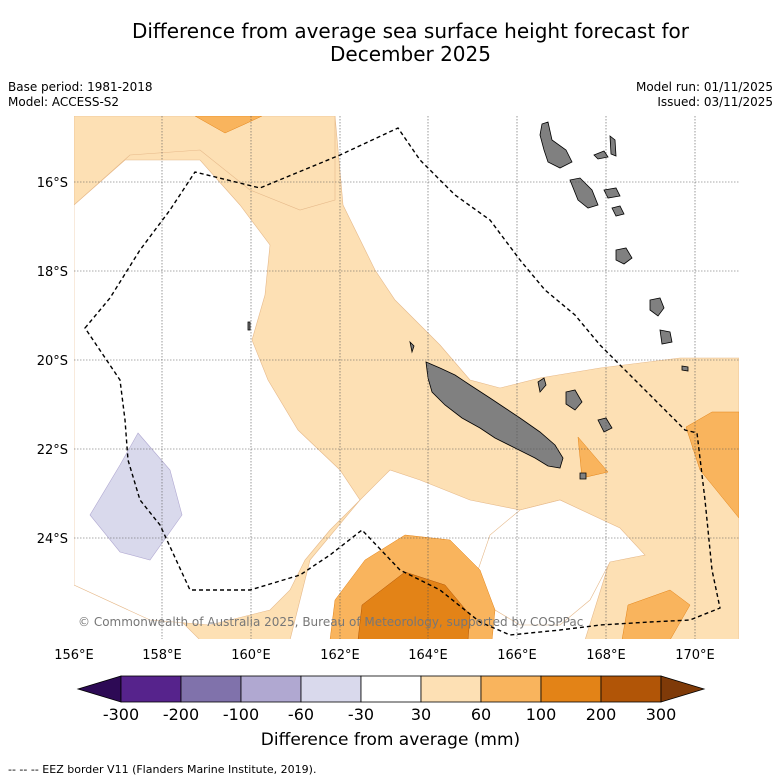 This screenshot has height=781, width=781. What do you see at coordinates (249, 326) in the screenshot?
I see `chesterfield-islet-icon` at bounding box center [249, 326].